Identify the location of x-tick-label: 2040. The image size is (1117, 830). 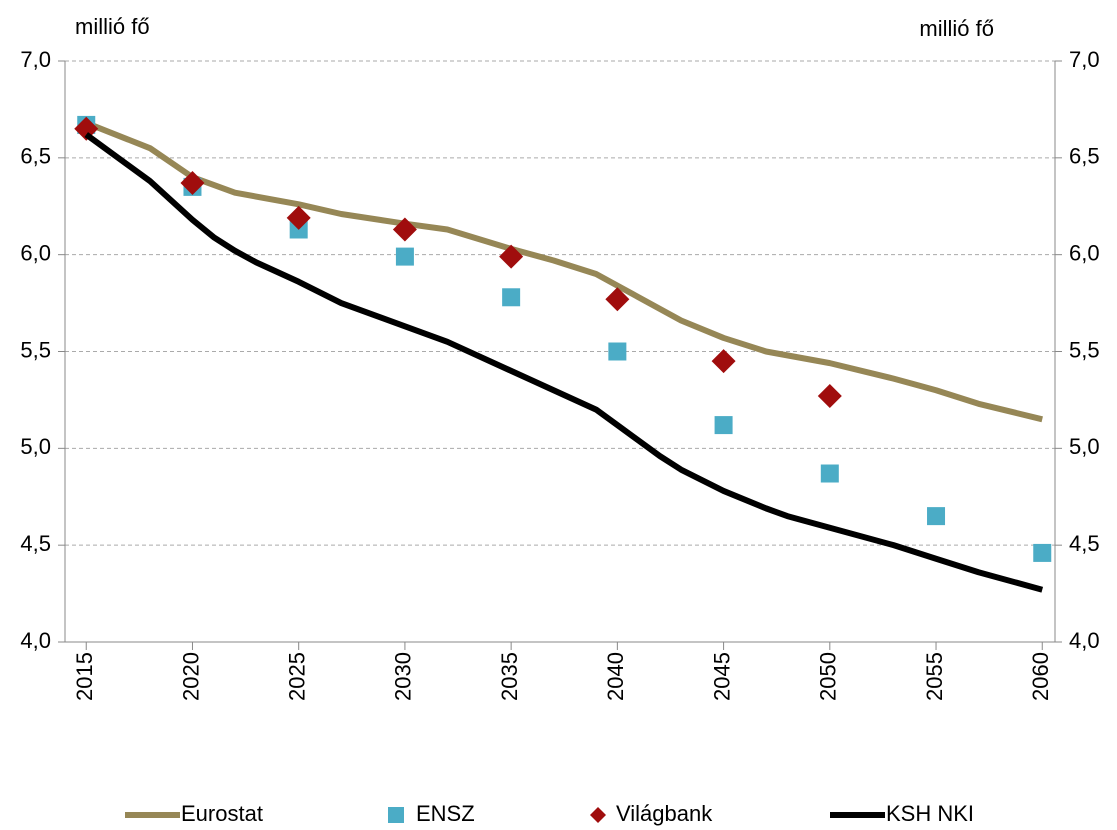
(615, 676).